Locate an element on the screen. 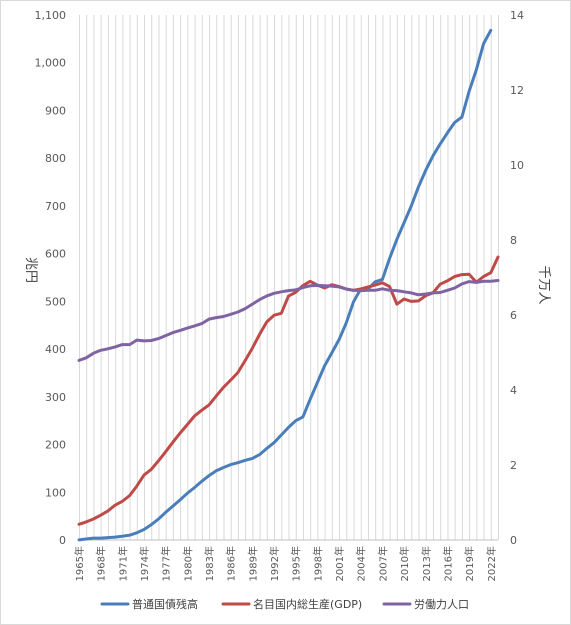 The width and height of the screenshot is (571, 625). legend-label: 労働力人口 is located at coordinates (441, 604).